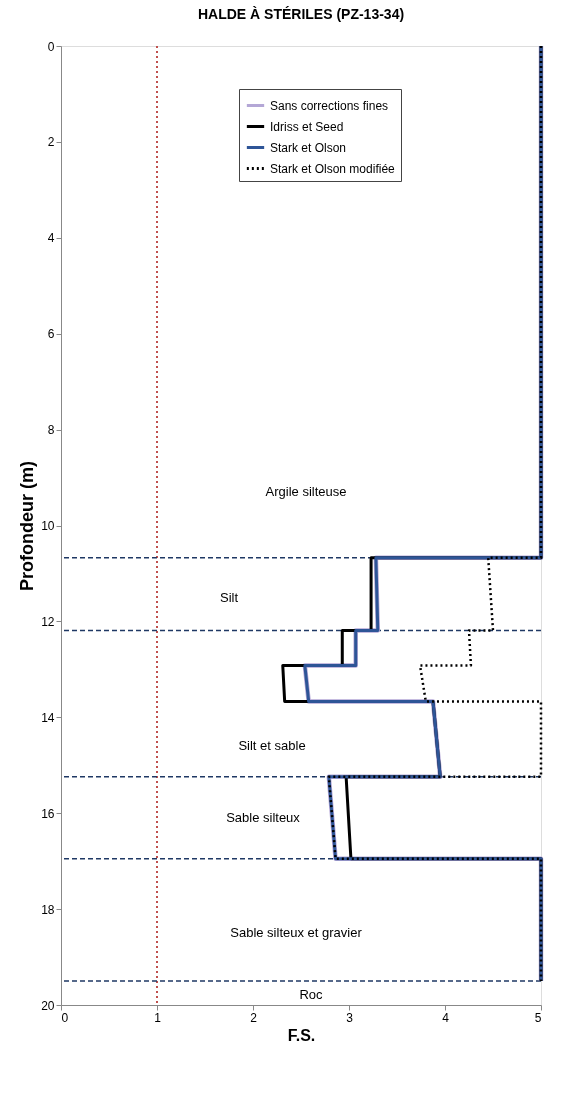 The height and width of the screenshot is (1097, 563). I want to click on y-tick-label: 4, so click(51, 238).